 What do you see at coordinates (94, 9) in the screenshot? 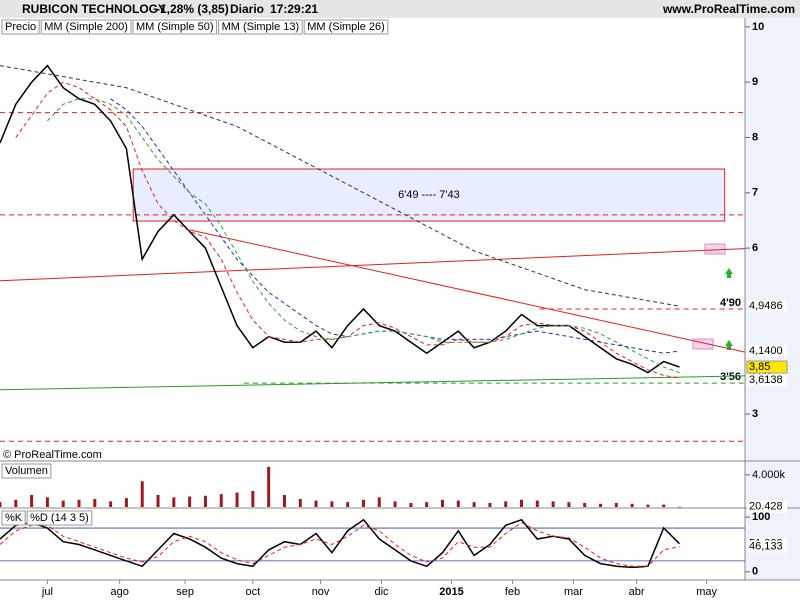
I see `symbol: RUBICON TECHNOLOGY` at bounding box center [94, 9].